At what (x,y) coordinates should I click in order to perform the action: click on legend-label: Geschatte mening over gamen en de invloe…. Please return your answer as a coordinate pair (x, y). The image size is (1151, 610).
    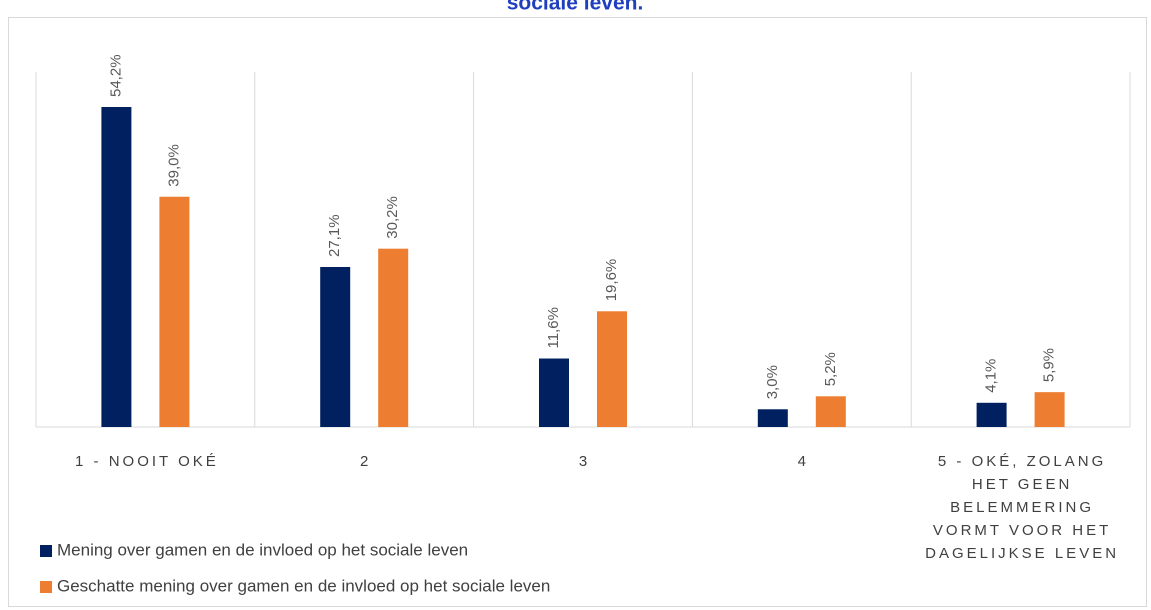
    Looking at the image, I should click on (303, 585).